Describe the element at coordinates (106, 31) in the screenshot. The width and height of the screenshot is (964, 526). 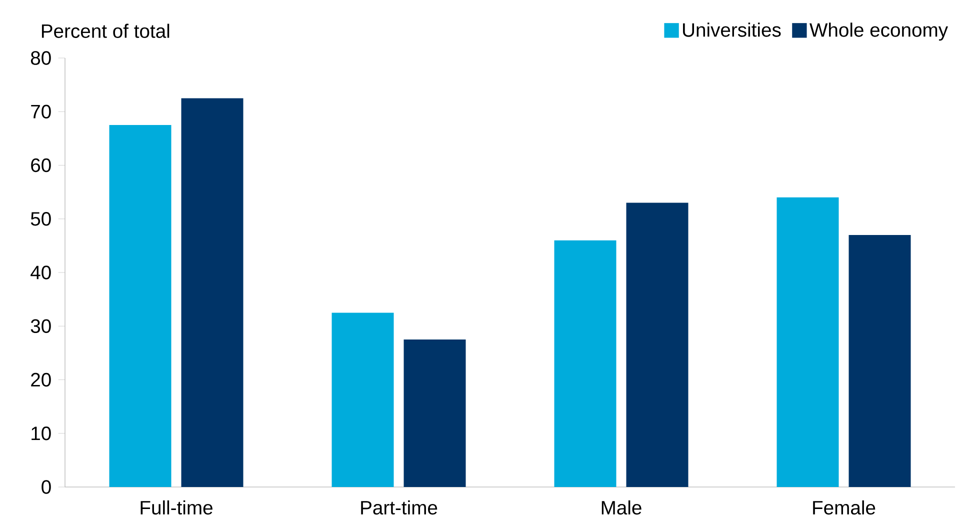
I see `y-axis-title: Percent of total` at that location.